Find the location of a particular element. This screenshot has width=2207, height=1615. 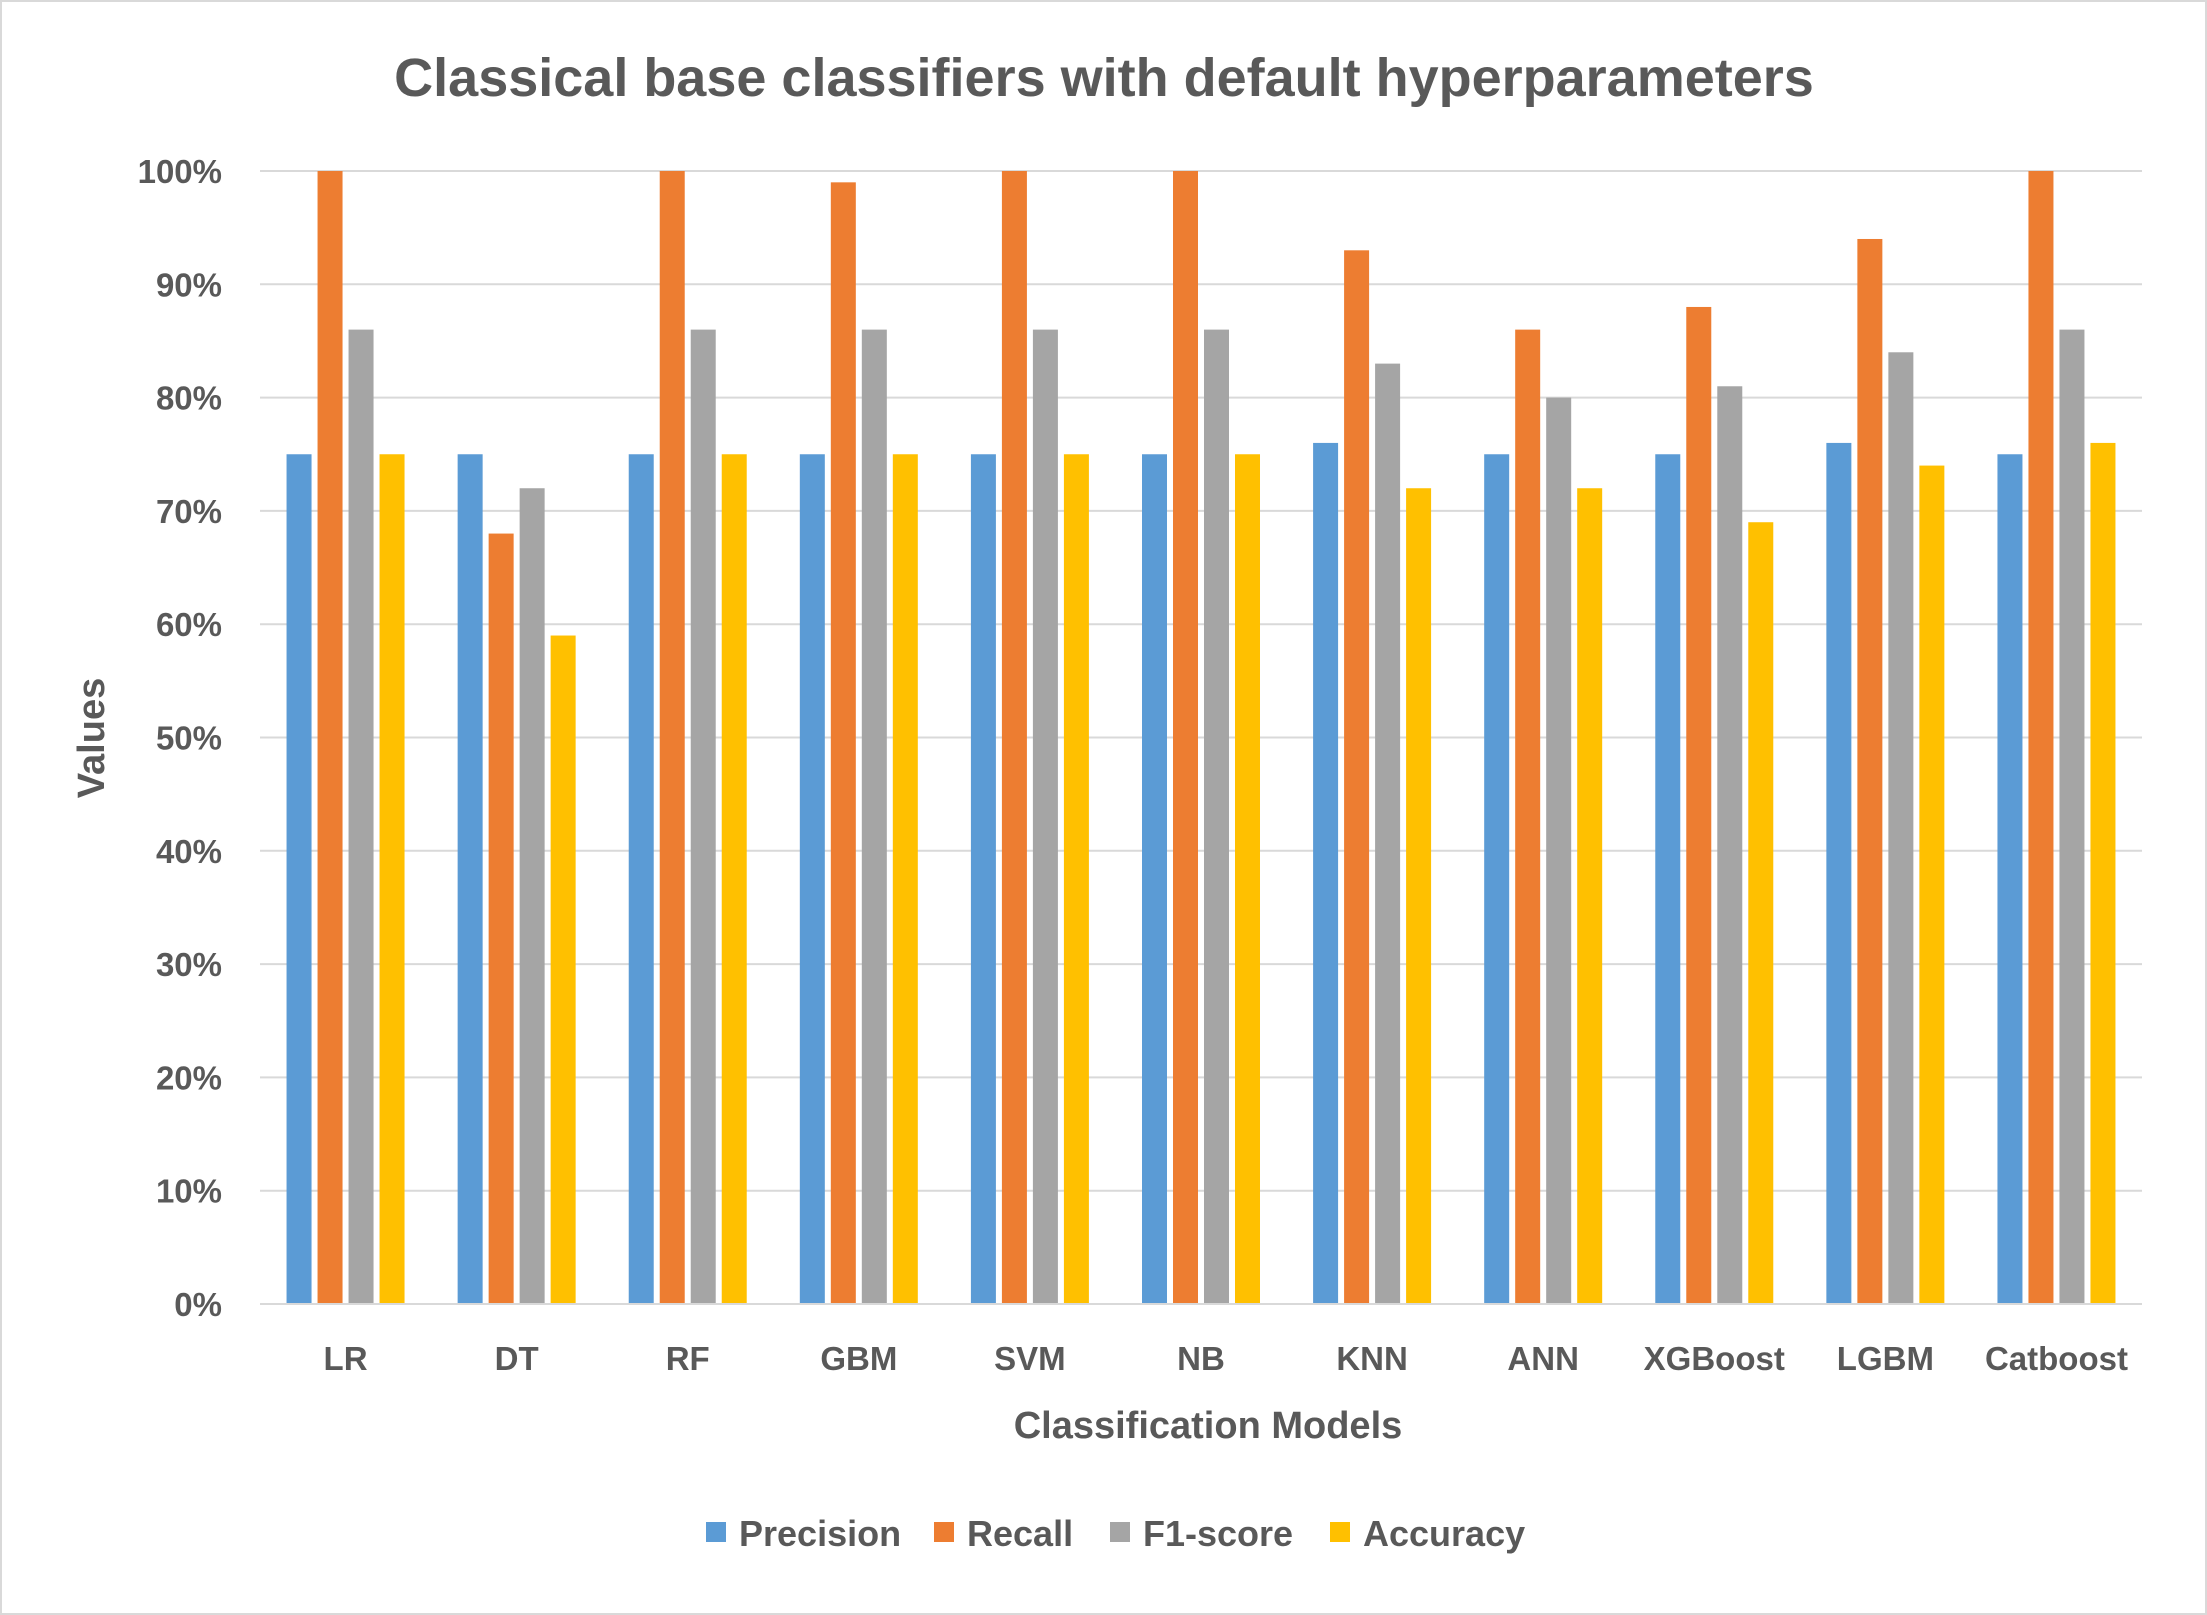

y-tick-label: 60% is located at coordinates (189, 624).